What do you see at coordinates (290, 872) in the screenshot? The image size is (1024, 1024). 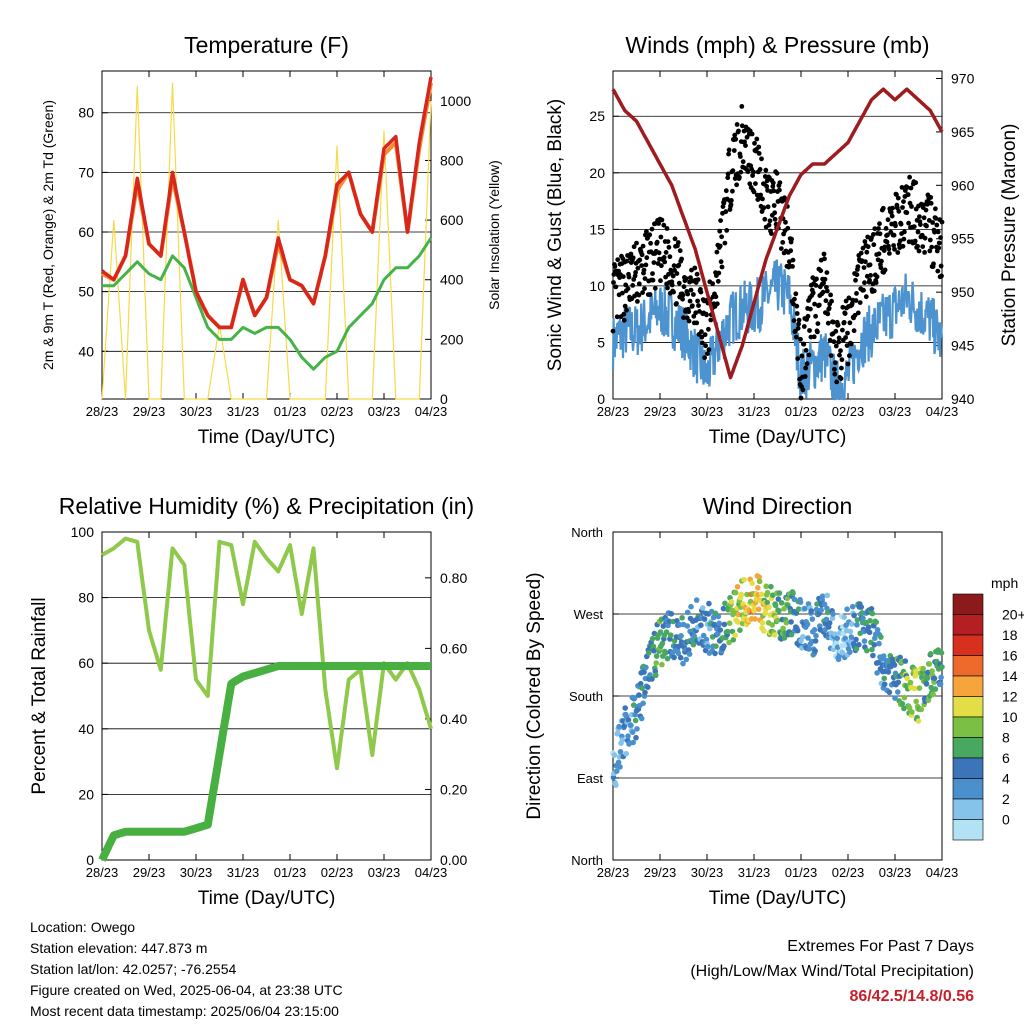 I see `x-tick-label: 01/23` at bounding box center [290, 872].